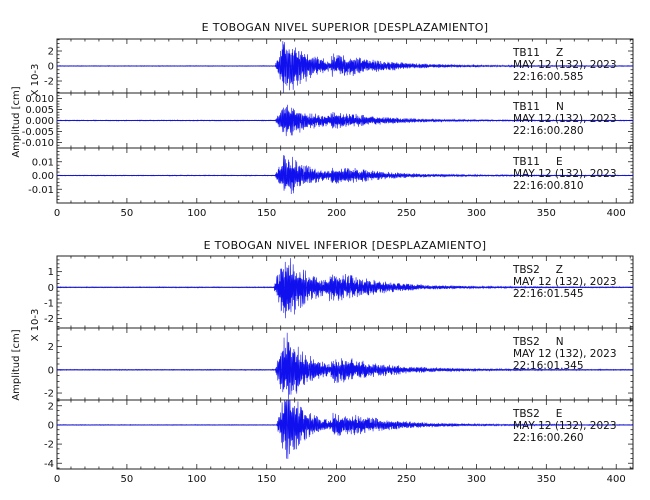  I want to click on station-component-label: TB11 N, so click(538, 107).